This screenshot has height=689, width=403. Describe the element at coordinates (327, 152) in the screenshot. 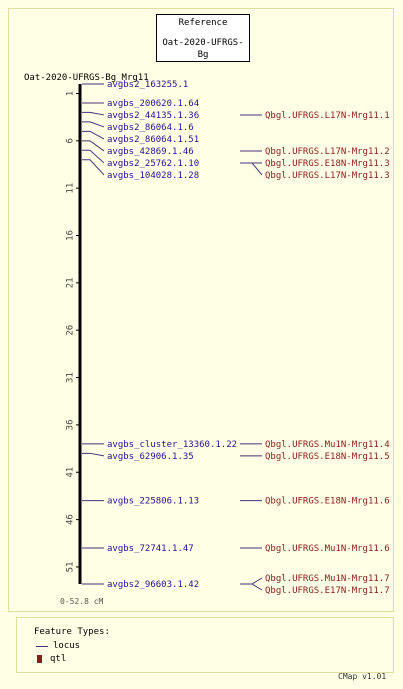

I see `qtl-label: Qbgl.UFRGS.L17N-Mrg11.2` at that location.